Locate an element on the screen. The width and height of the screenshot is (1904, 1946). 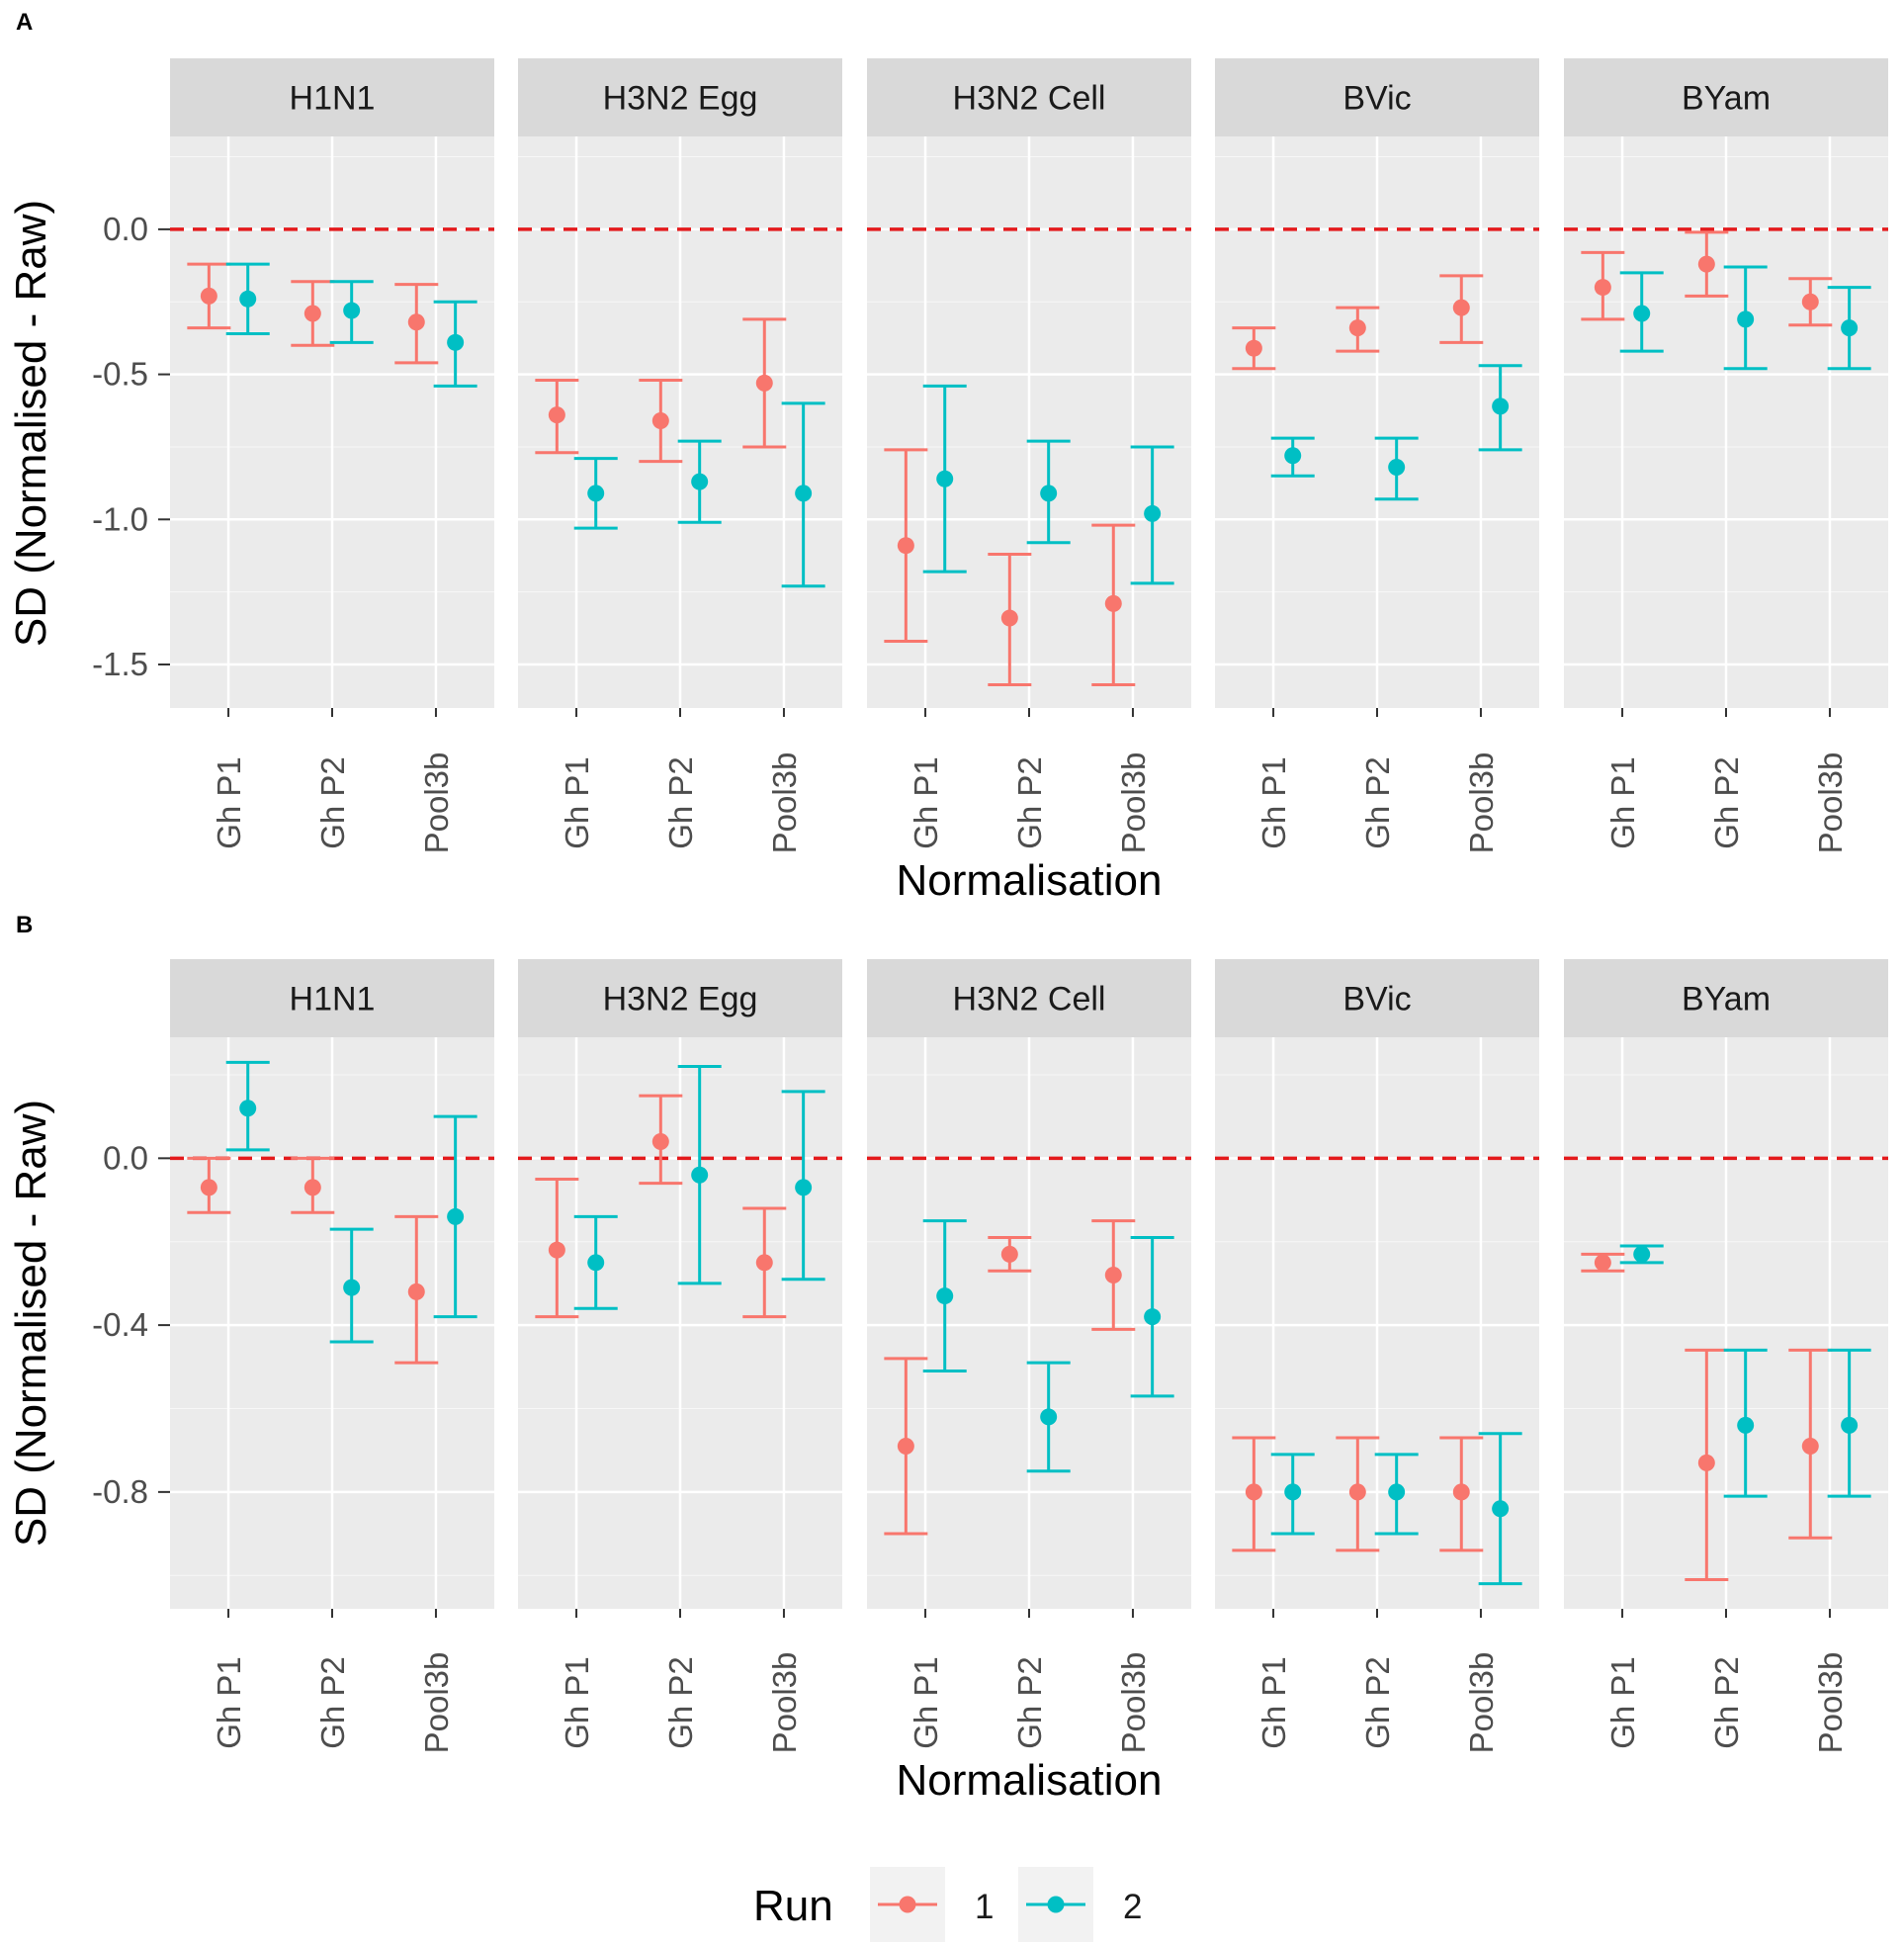
x-axis-title: Normalisation is located at coordinates (1030, 880).